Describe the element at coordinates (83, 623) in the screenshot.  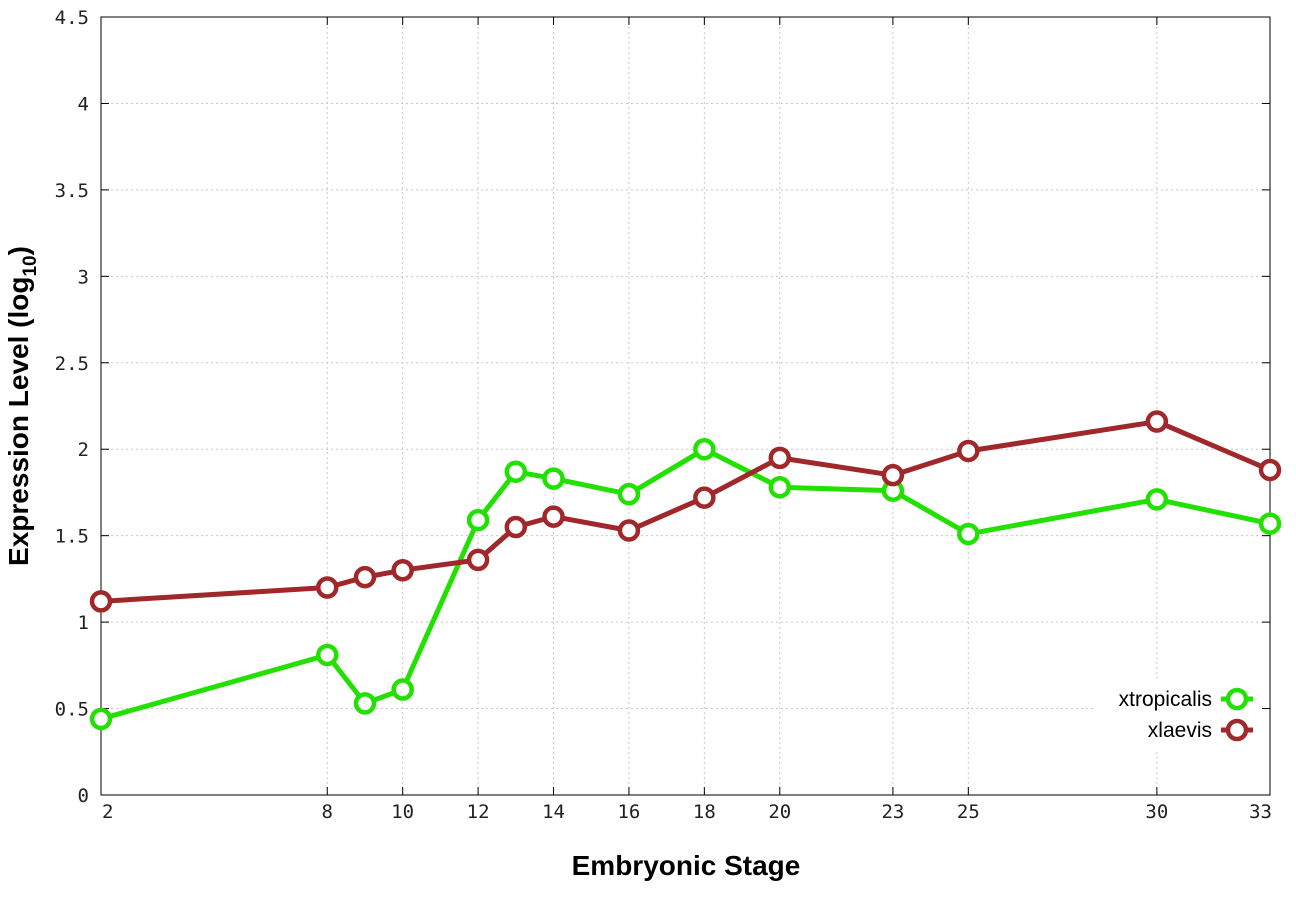
I see `y-tick-label: 1` at that location.